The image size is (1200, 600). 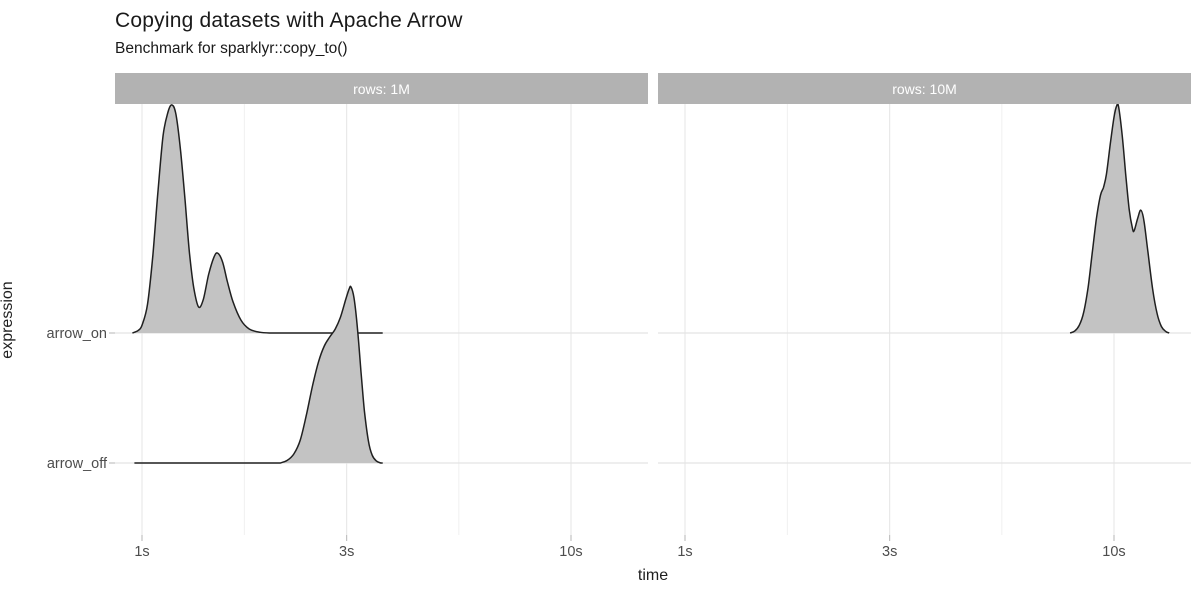 I want to click on plot-subtitle: Benchmark for sparklyr::copy_to(), so click(x=231, y=48).